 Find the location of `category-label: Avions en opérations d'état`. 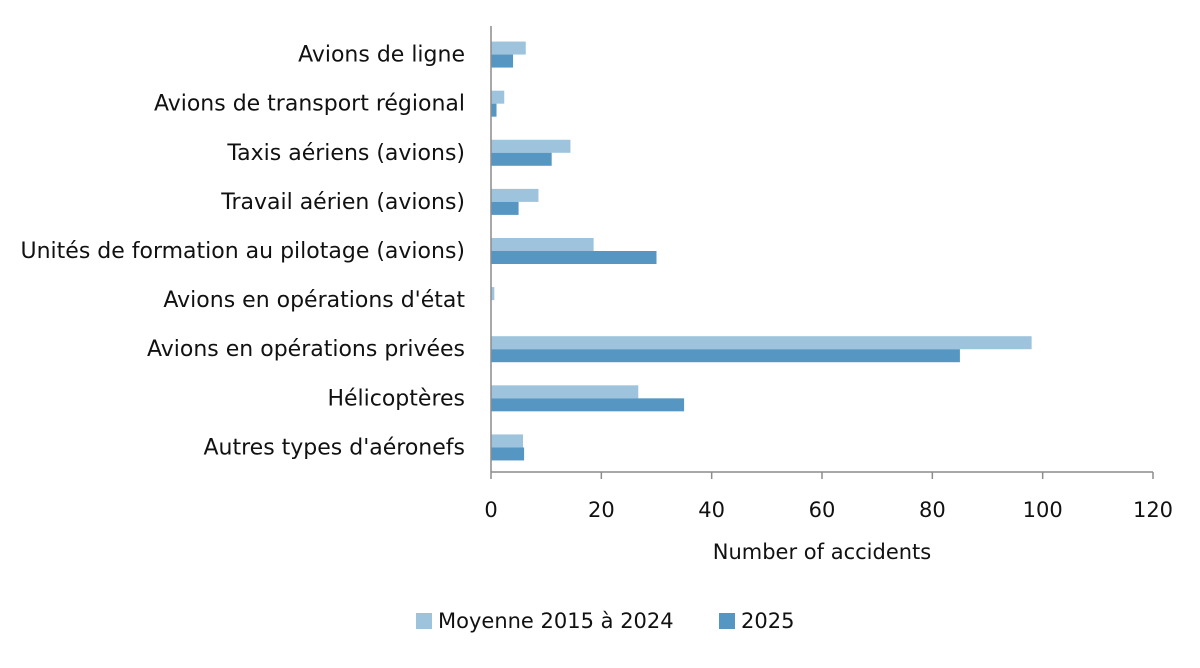

category-label: Avions en opérations d'état is located at coordinates (314, 300).